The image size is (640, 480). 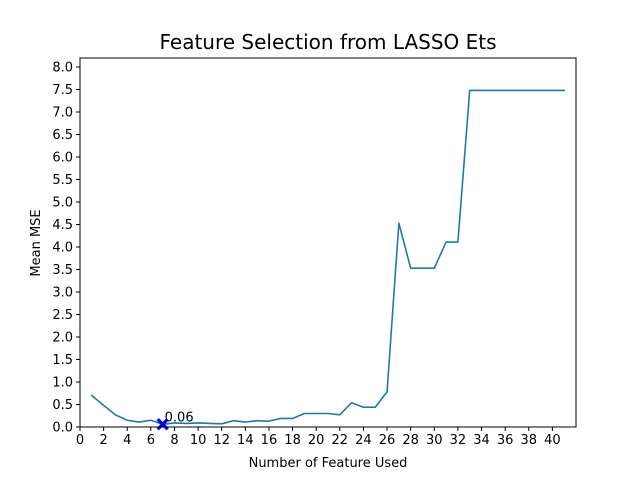 What do you see at coordinates (458, 440) in the screenshot?
I see `x-tick-label: 32` at bounding box center [458, 440].